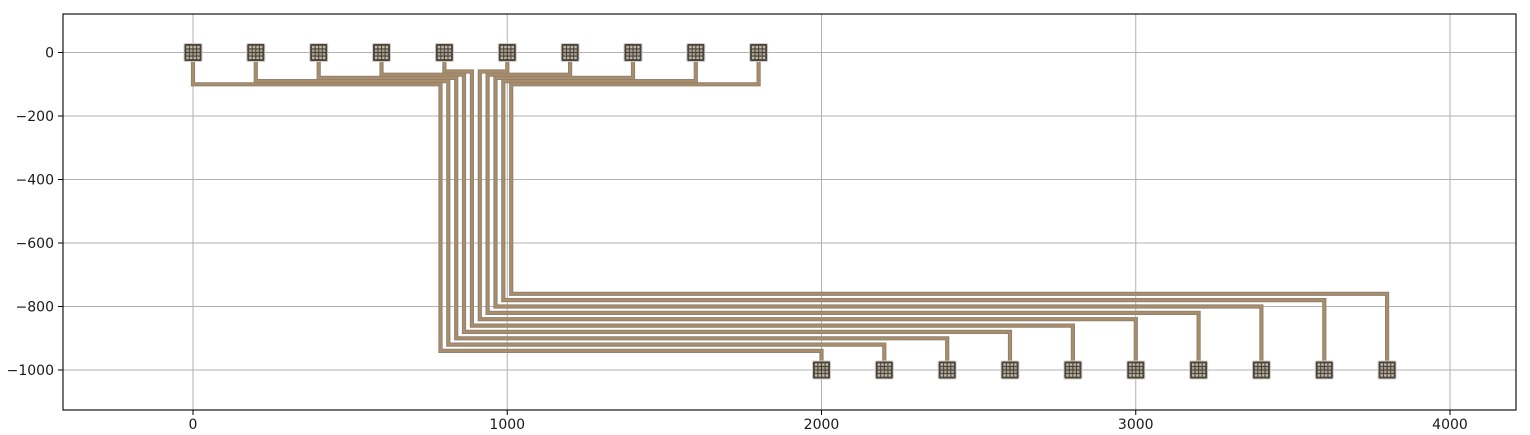  I want to click on y-tick-label: −1000, so click(30, 371).